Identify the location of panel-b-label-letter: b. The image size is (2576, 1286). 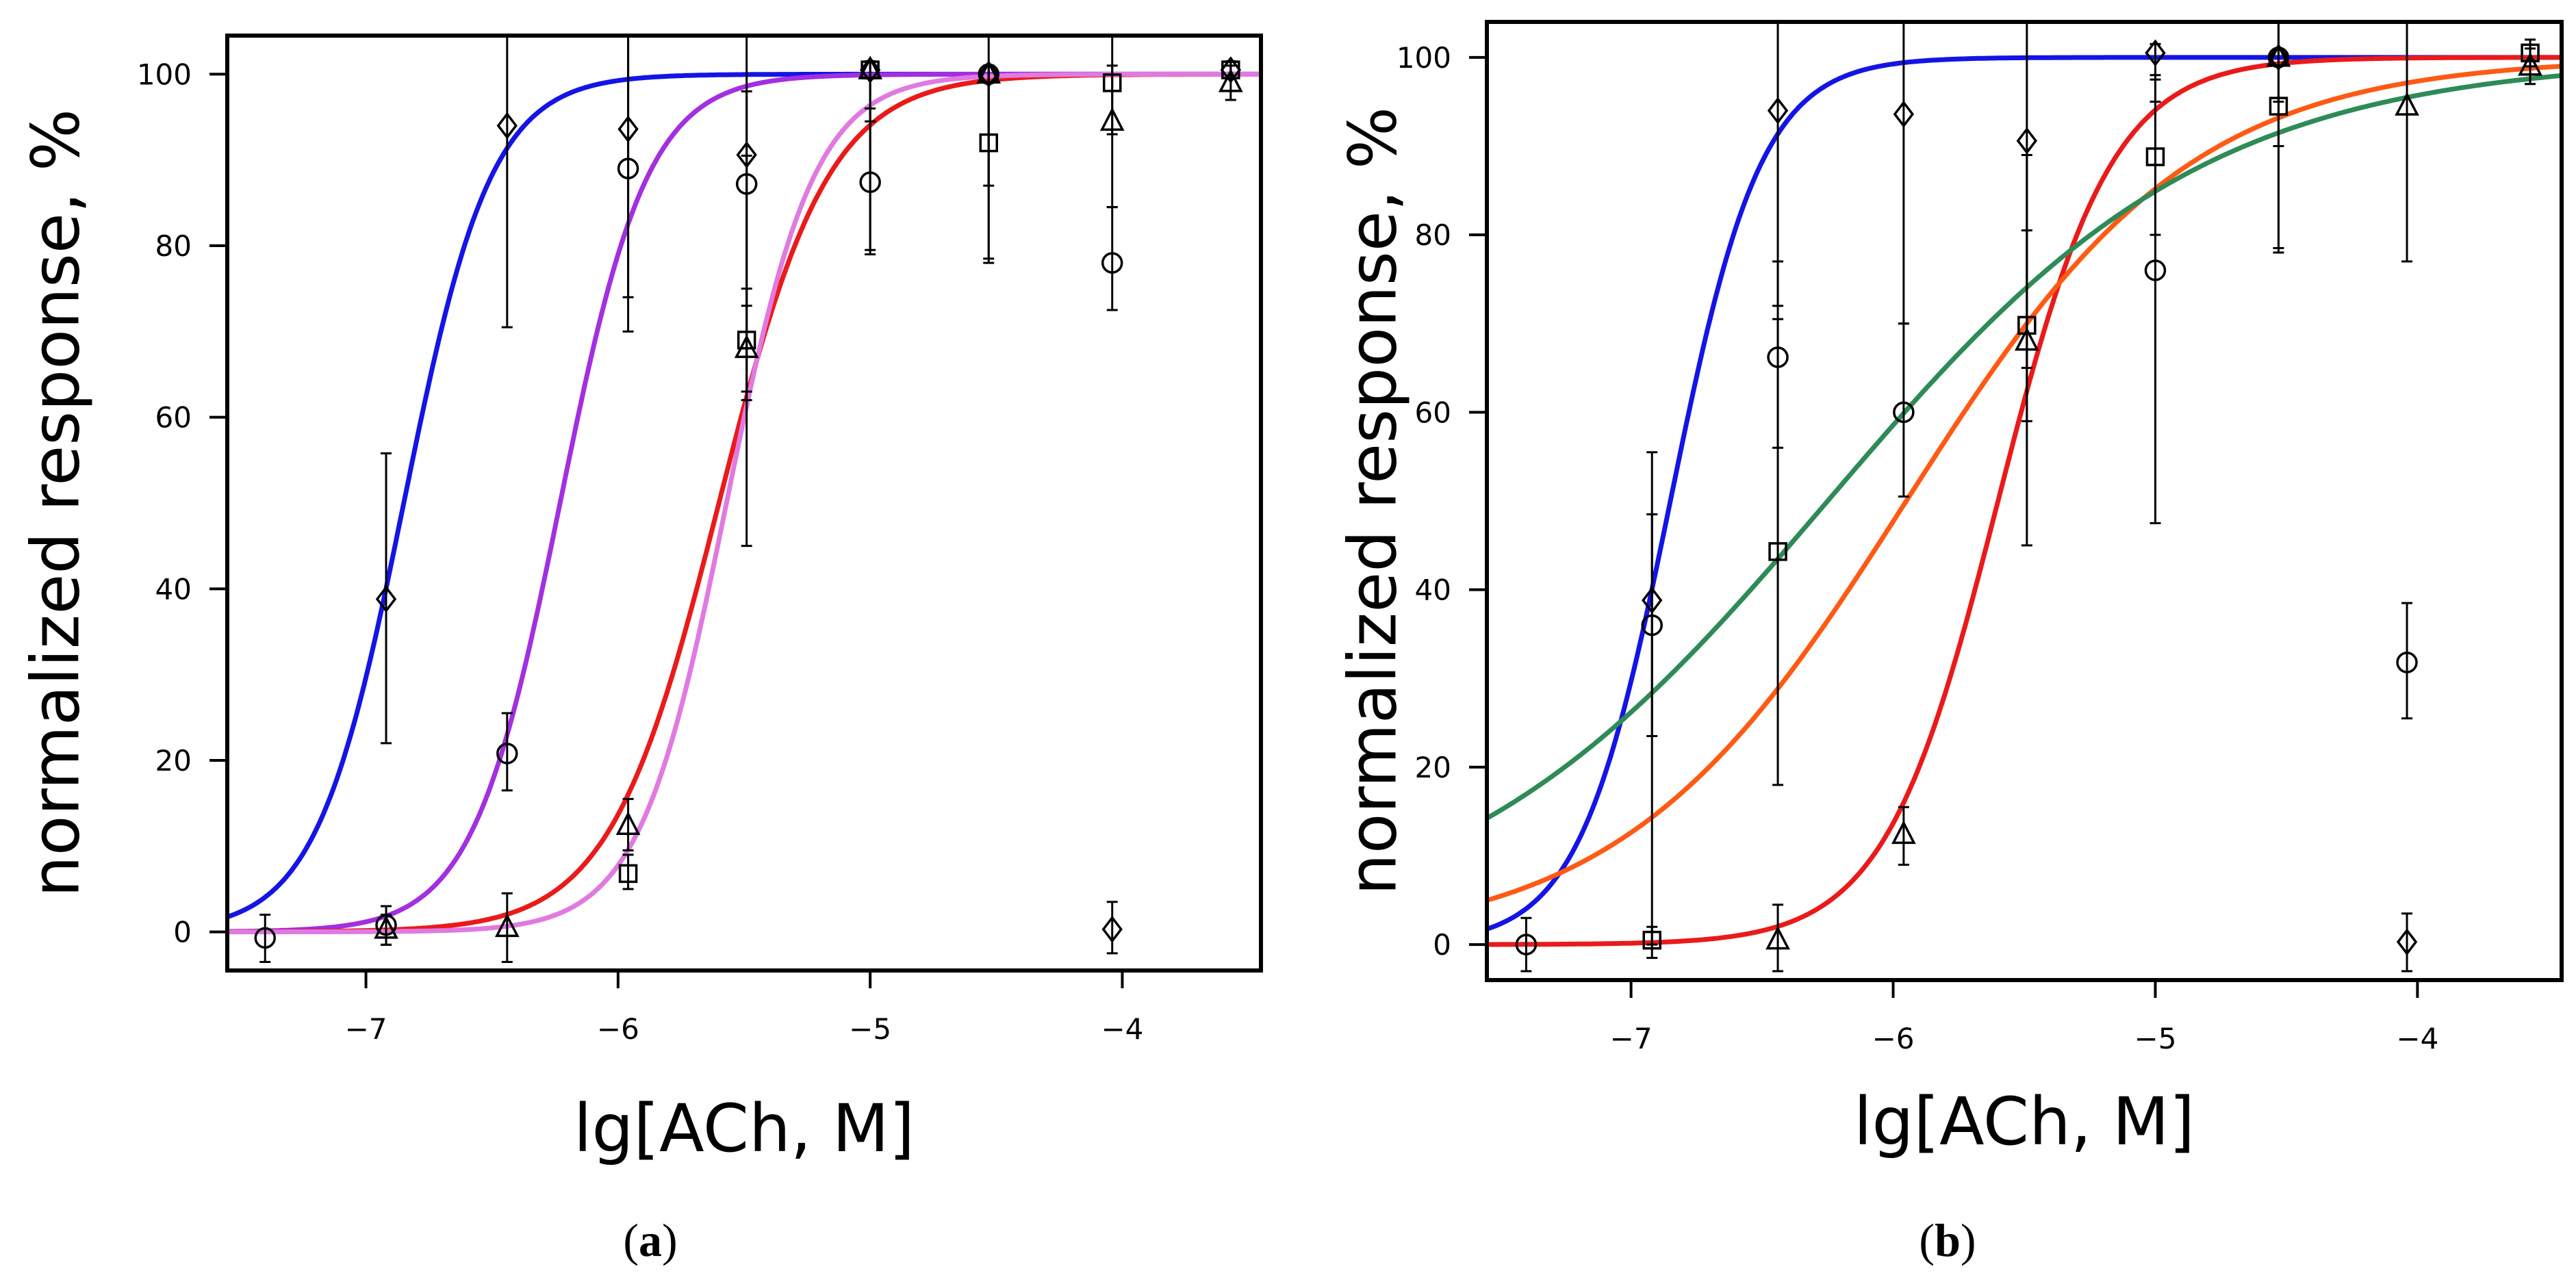
(1948, 1240).